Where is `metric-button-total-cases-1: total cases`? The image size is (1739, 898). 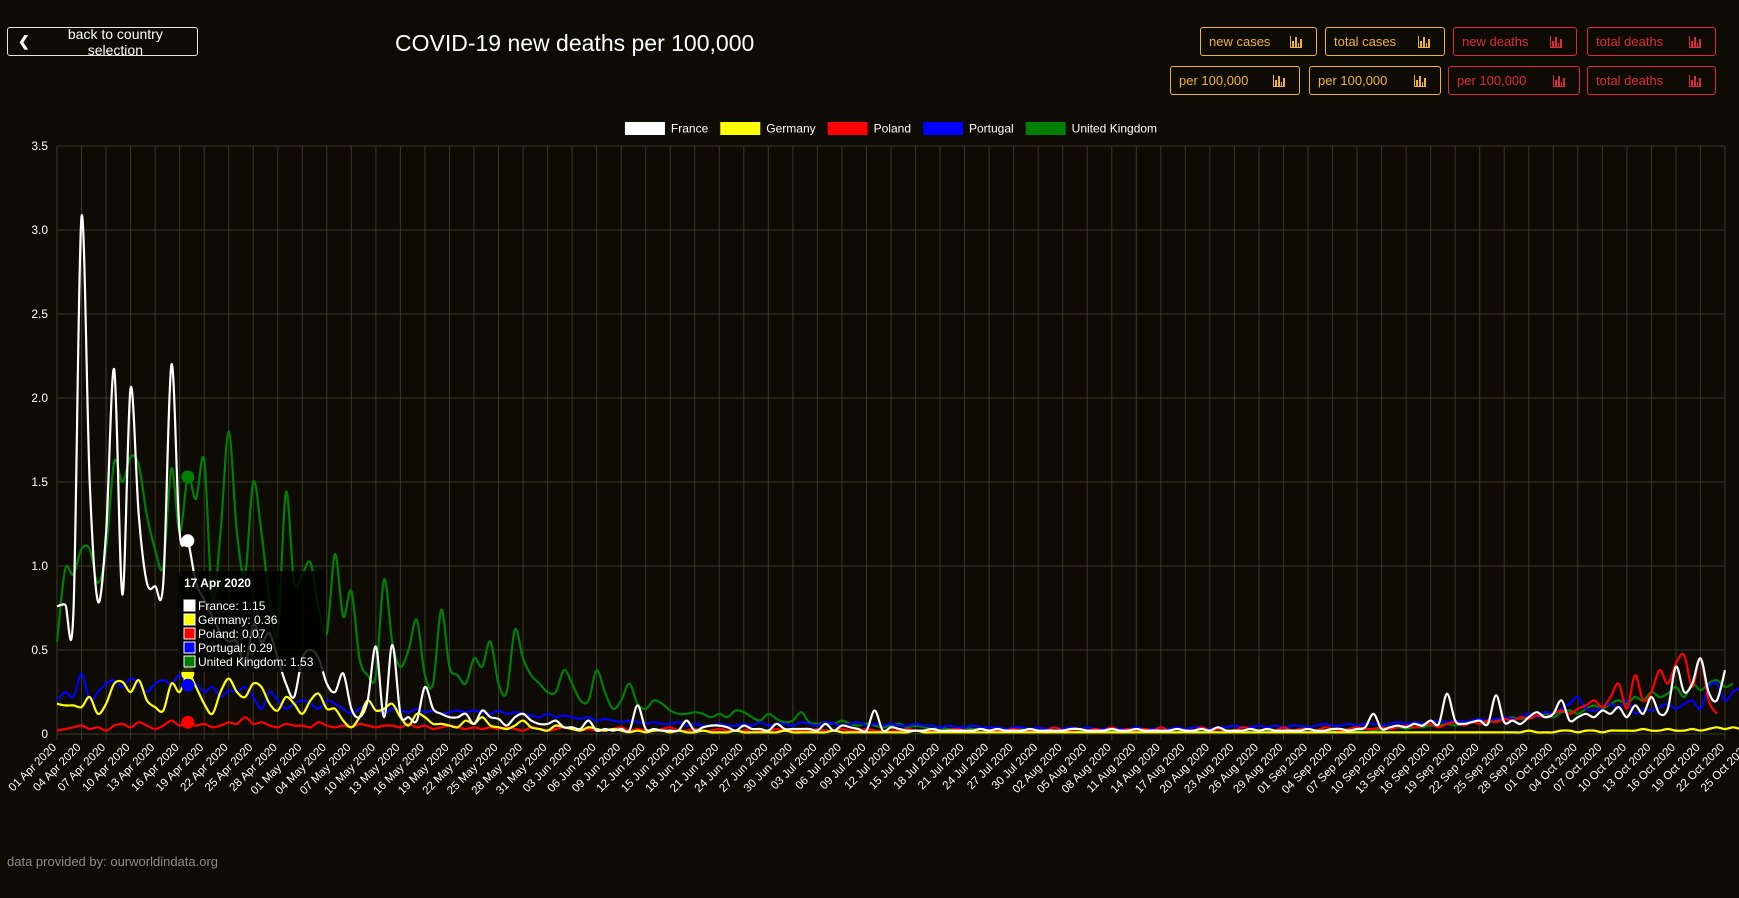 metric-button-total-cases-1: total cases is located at coordinates (1385, 41).